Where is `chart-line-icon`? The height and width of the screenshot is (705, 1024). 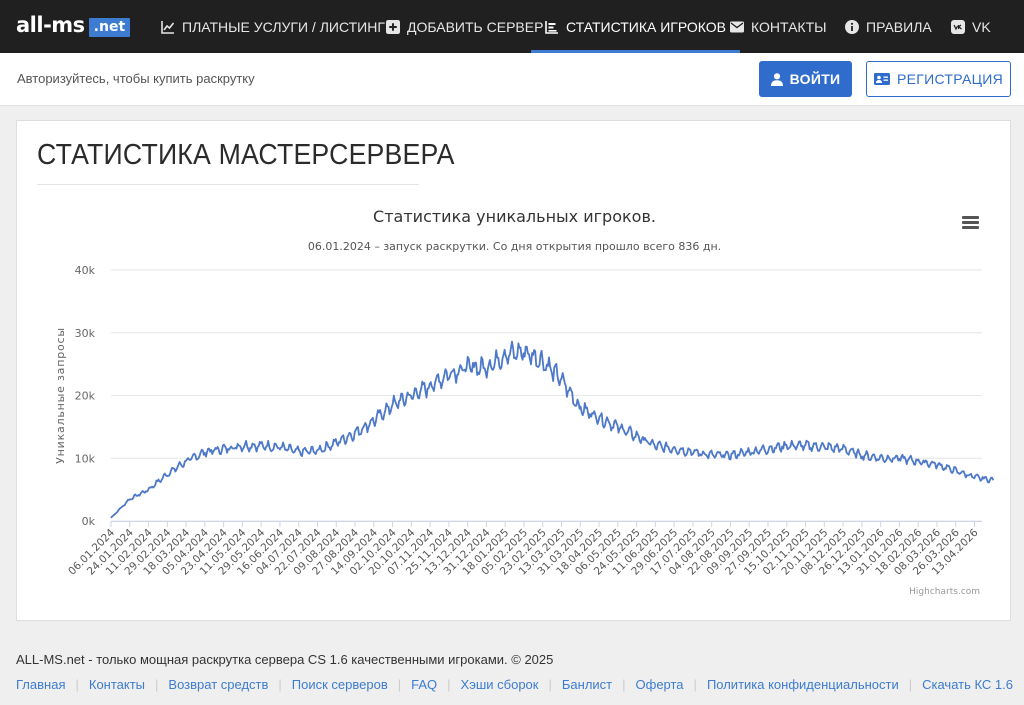
chart-line-icon is located at coordinates (168, 27).